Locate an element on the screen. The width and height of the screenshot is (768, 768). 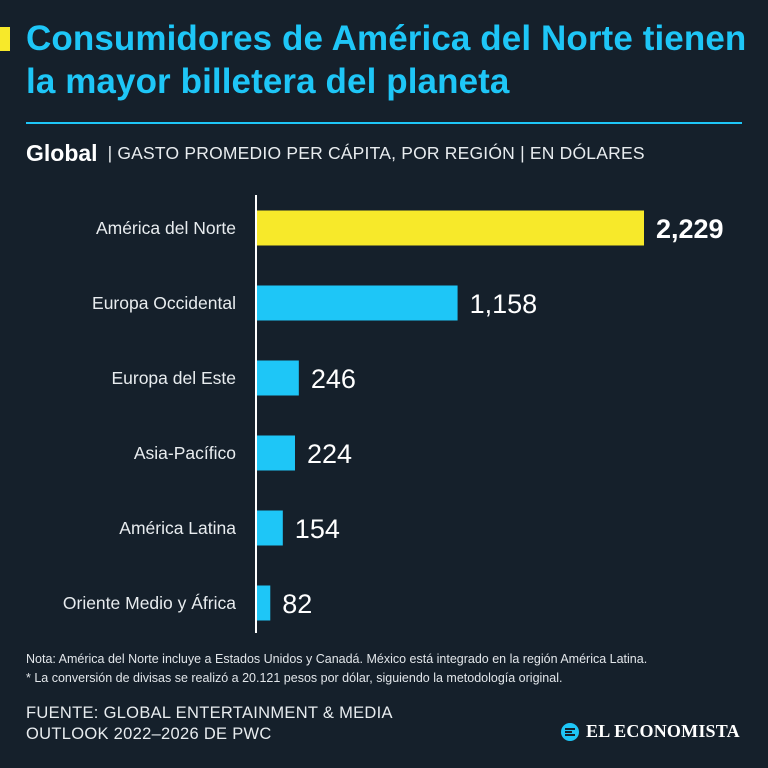
category-label-2: Europa del Este is located at coordinates (173, 378).